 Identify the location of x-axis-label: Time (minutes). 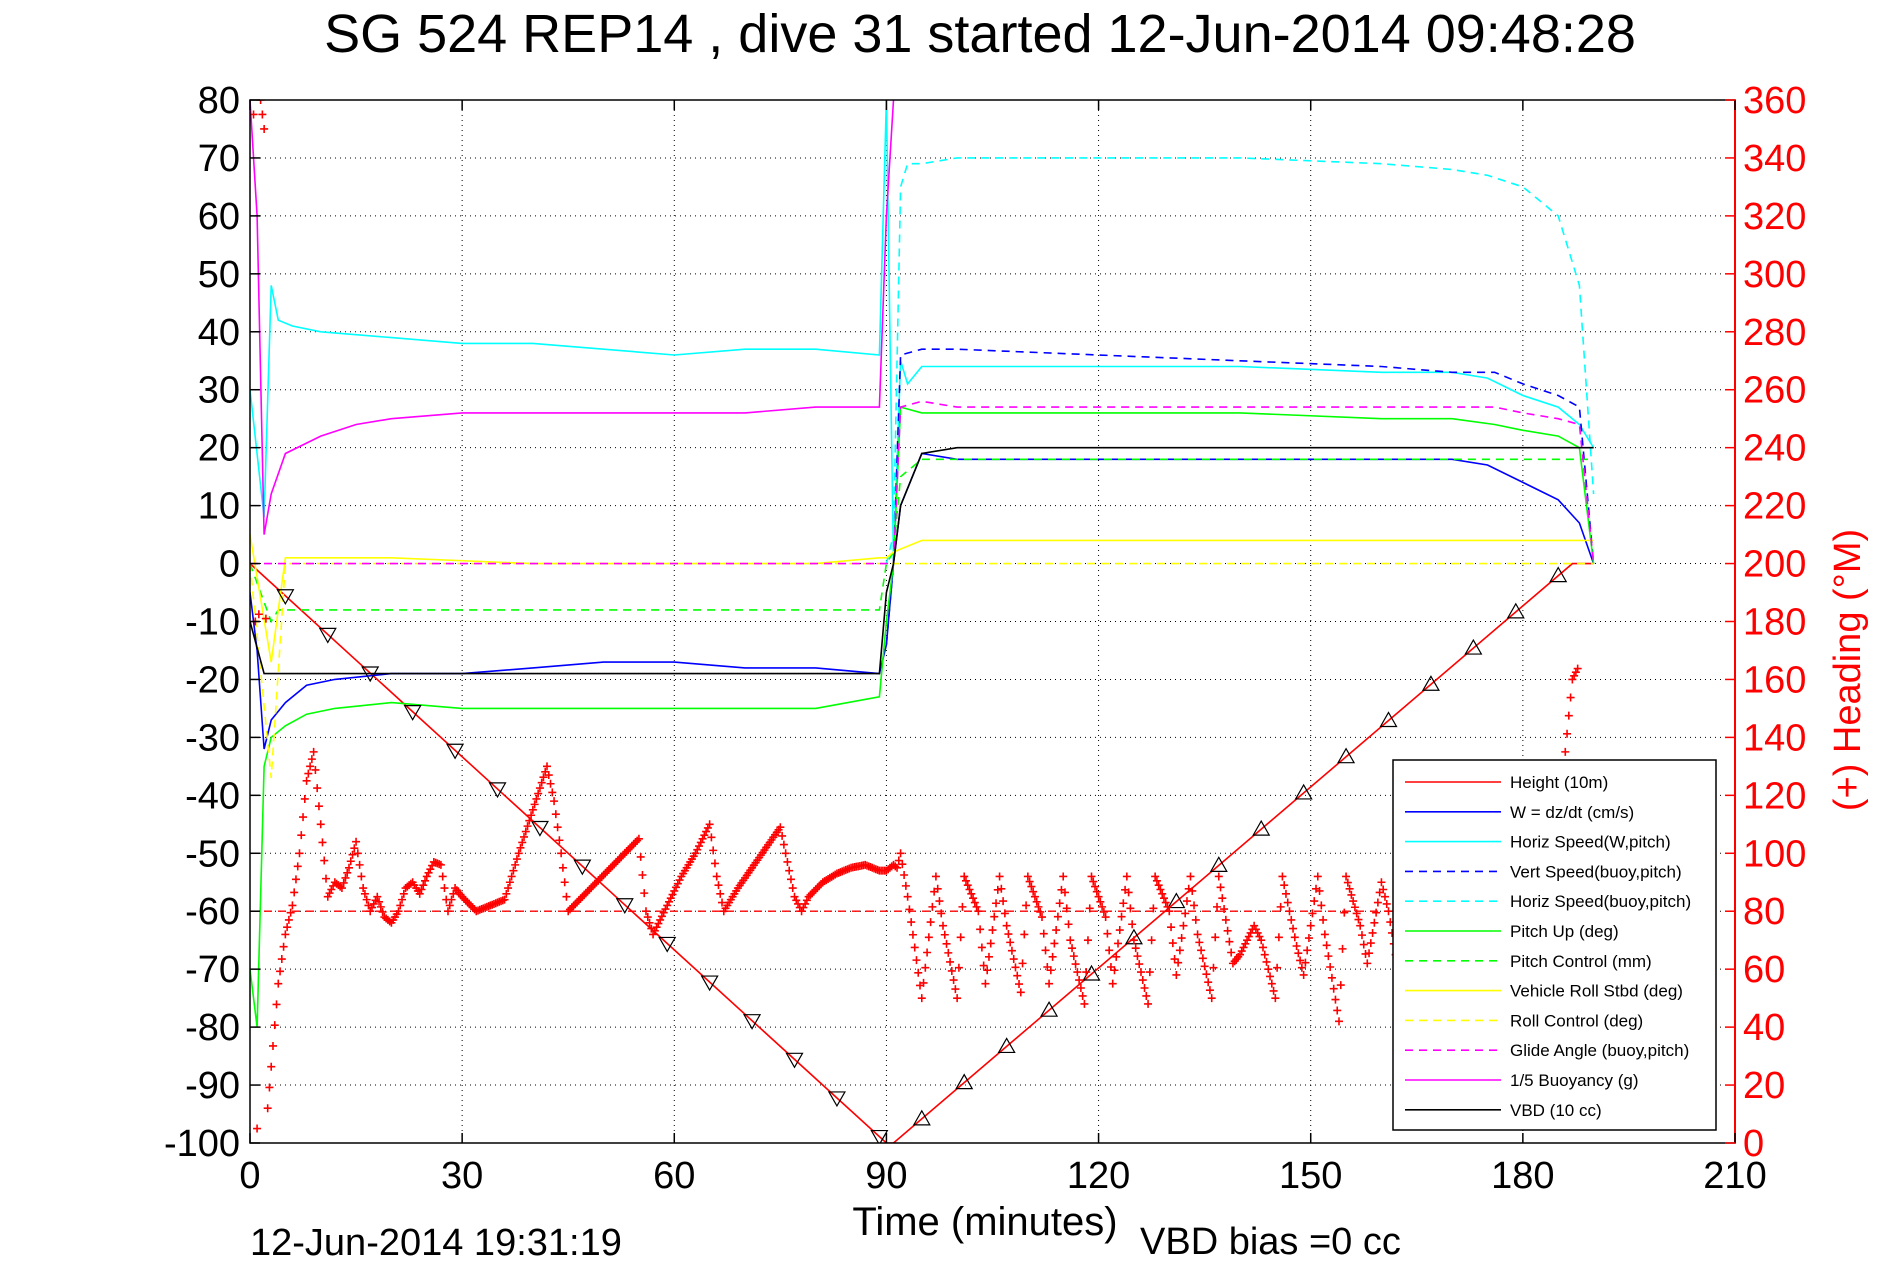
(984, 1222).